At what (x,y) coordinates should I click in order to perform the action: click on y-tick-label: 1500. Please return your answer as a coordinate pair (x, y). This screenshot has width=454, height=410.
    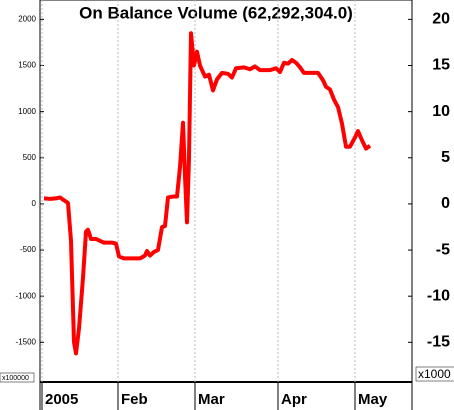
    Looking at the image, I should click on (27, 65).